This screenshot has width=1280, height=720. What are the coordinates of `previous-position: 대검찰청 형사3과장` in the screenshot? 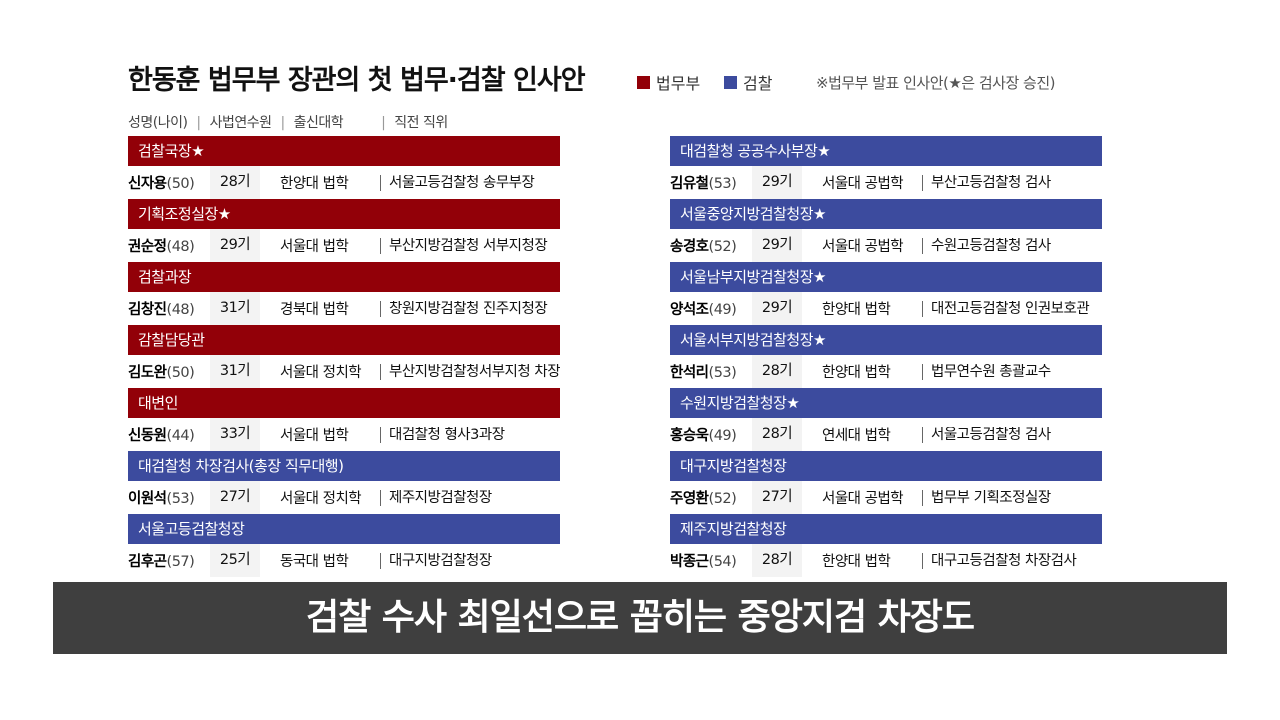 It's located at (470, 434).